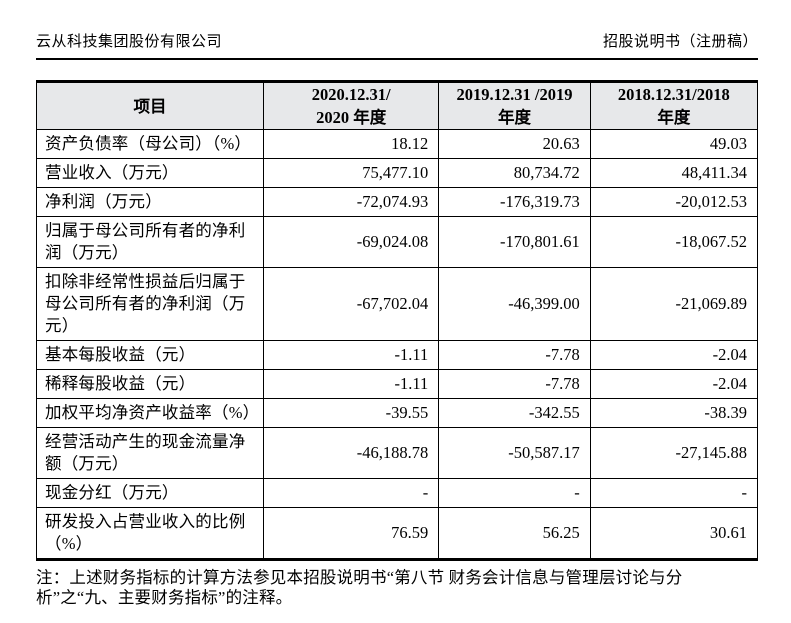 This screenshot has height=623, width=791. What do you see at coordinates (164, 597) in the screenshot?
I see `footnote-line-2: 析”之“九、主要财务指标”的注释。` at bounding box center [164, 597].